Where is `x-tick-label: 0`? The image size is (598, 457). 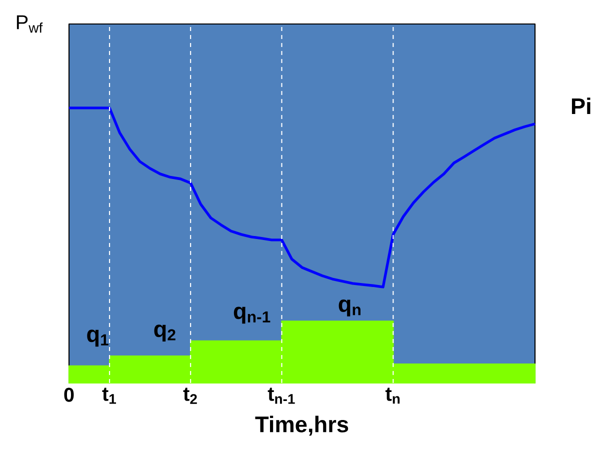 x-tick-label: 0 is located at coordinates (69, 395).